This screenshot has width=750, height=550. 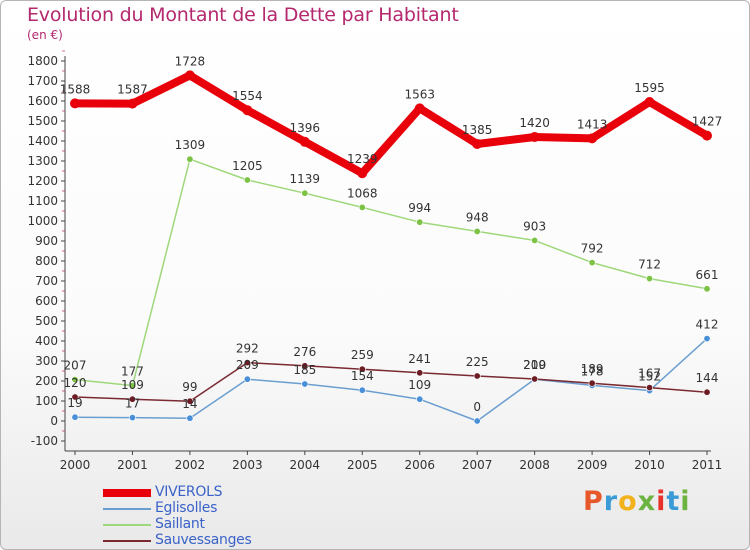 I want to click on data-label-saillant: 948, so click(x=477, y=217).